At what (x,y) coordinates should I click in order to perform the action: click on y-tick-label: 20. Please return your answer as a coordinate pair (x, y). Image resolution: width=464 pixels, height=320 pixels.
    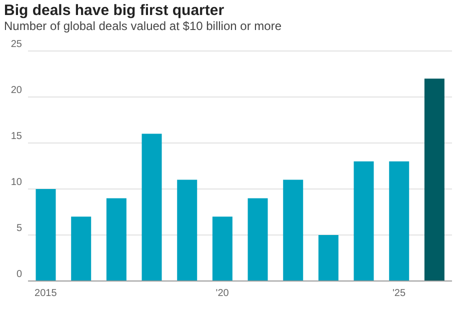
    Looking at the image, I should click on (16, 90).